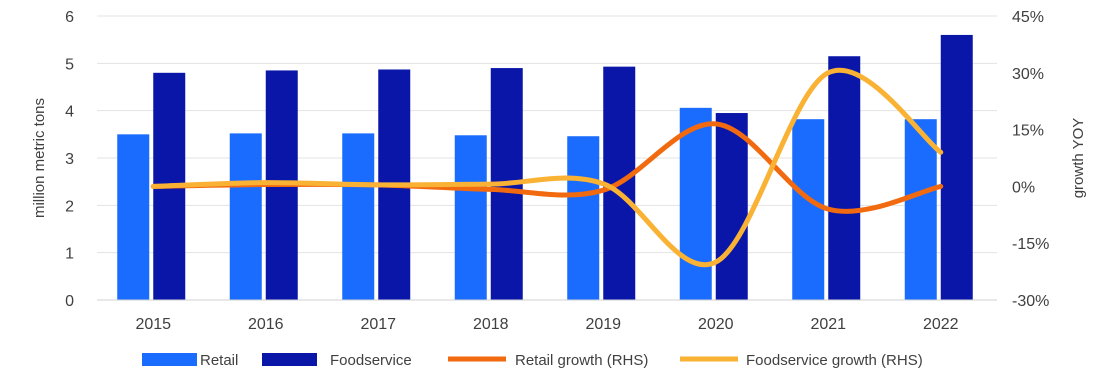 The image size is (1100, 376). Describe the element at coordinates (1028, 74) in the screenshot. I see `y2-tick-label: 30%` at that location.